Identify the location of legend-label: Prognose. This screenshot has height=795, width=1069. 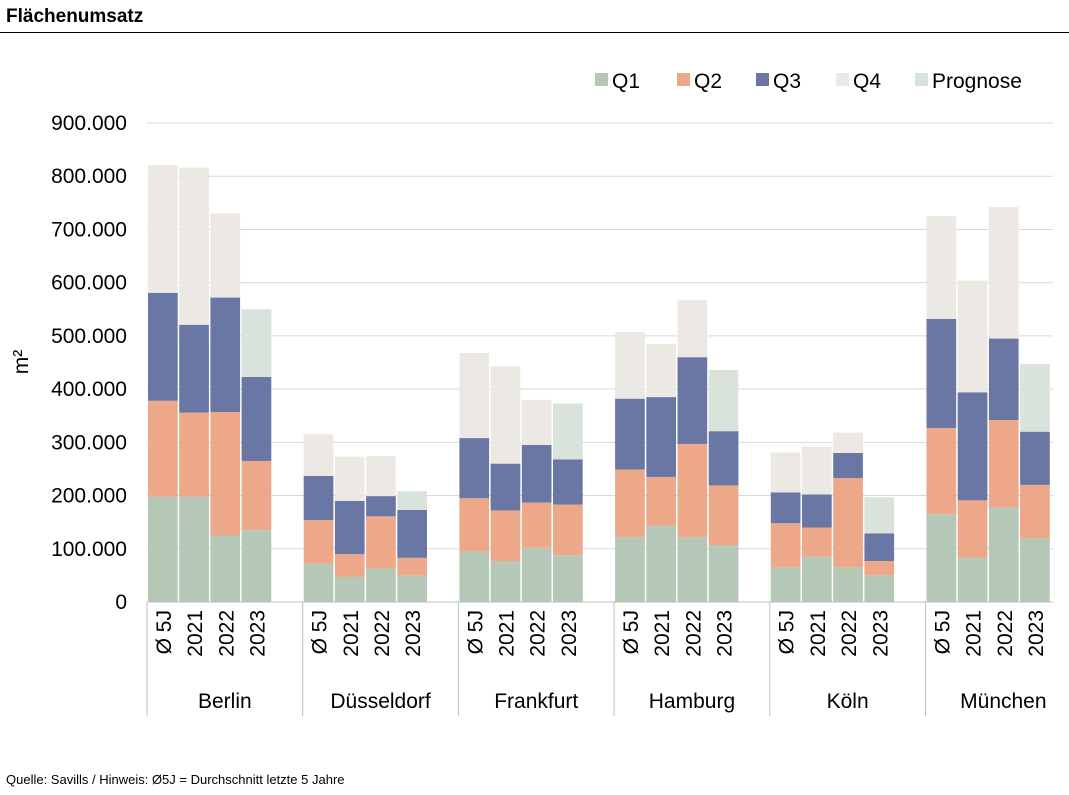
(977, 81).